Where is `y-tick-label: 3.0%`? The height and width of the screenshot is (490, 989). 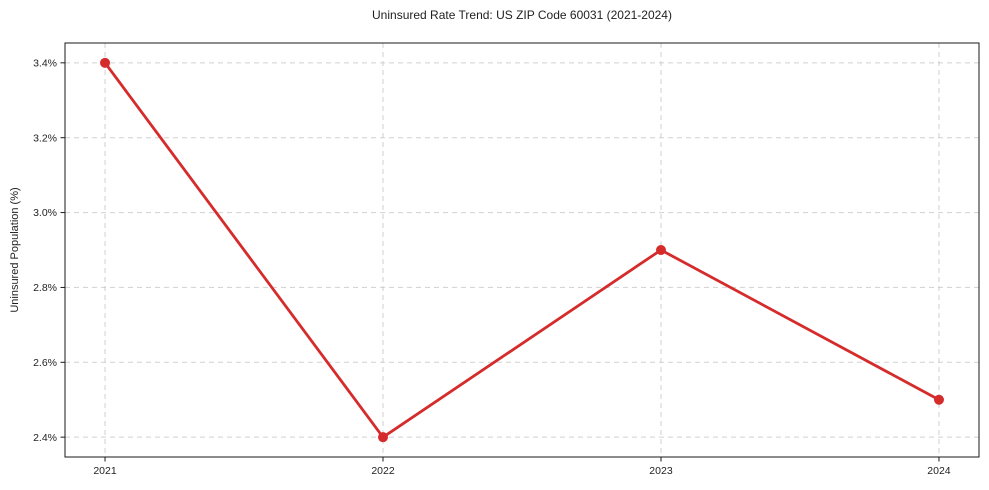
y-tick-label: 3.0% is located at coordinates (45, 213).